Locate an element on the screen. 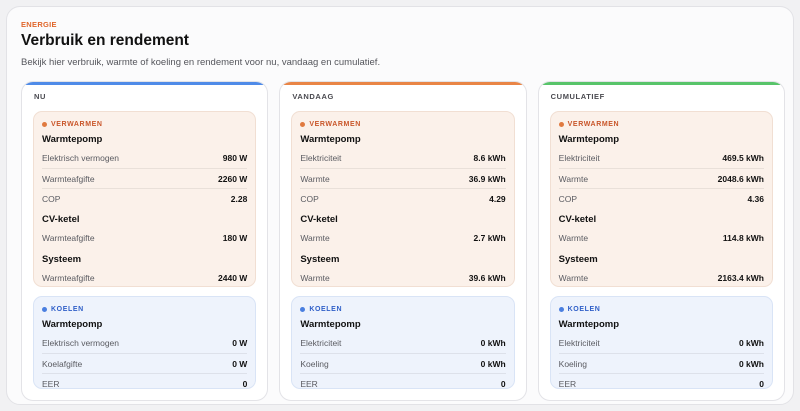 This screenshot has width=800, height=411. metric-row: Elektrisch vermogen 980 W is located at coordinates (144, 158).